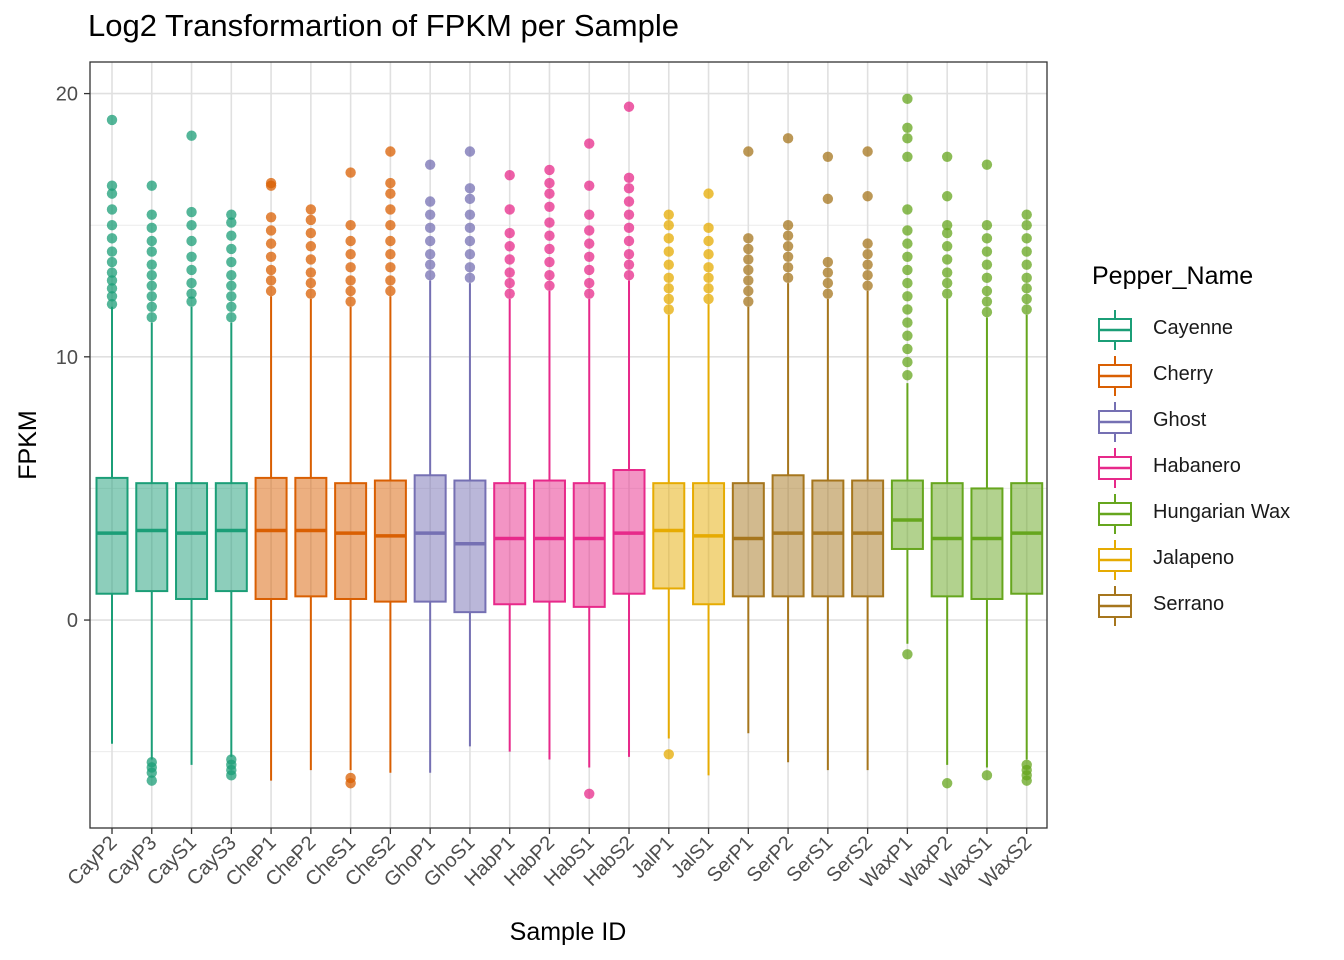 This screenshot has width=1344, height=960. I want to click on legend-item: Ghost, so click(1172, 422).